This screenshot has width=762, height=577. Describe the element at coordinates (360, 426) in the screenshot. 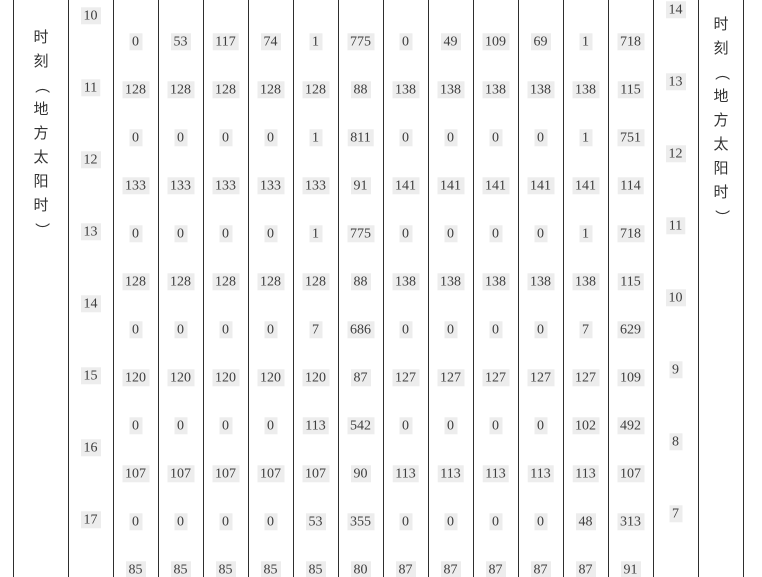

I see `table-cell: 542` at that location.